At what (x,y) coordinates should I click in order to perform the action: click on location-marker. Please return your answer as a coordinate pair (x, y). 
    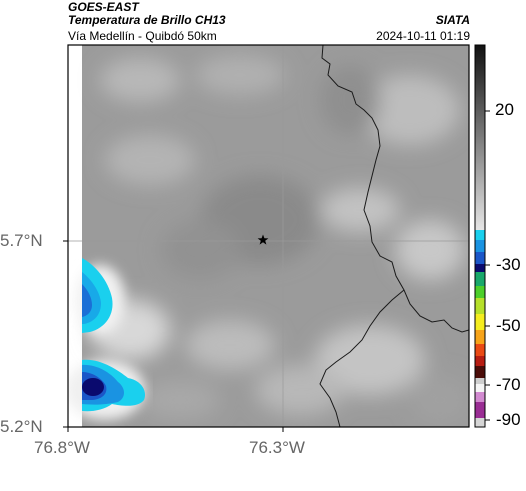
    Looking at the image, I should click on (263, 239).